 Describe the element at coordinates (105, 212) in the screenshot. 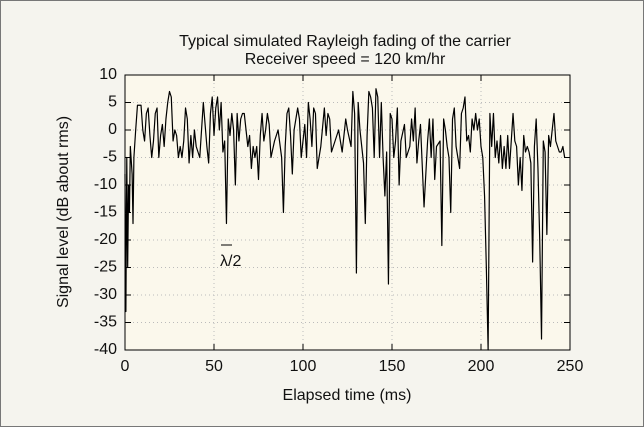

I see `y-tick-label: -15` at that location.